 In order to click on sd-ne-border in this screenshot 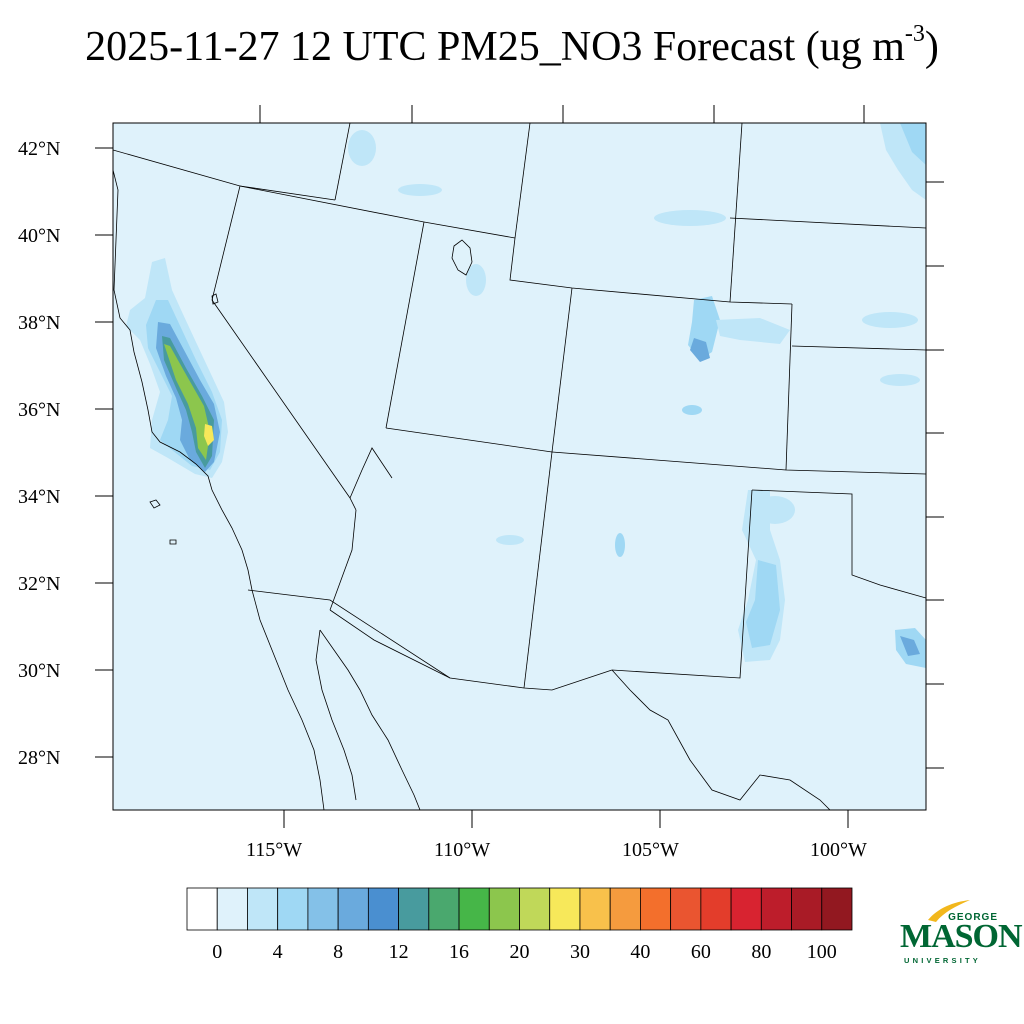, I will do `click(827, 223)`.